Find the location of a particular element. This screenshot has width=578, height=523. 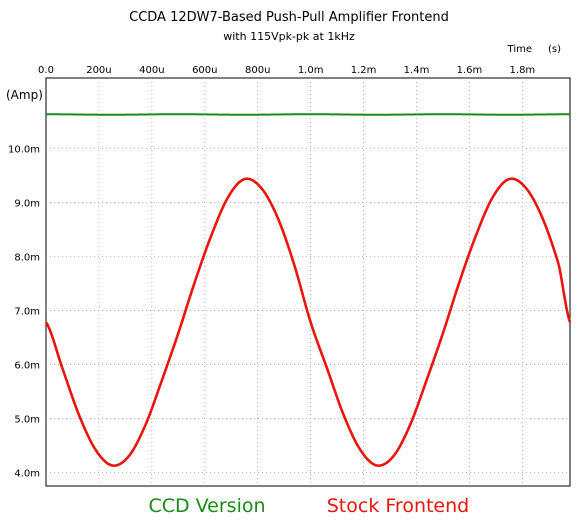

x-tick-label: 600u is located at coordinates (204, 70).